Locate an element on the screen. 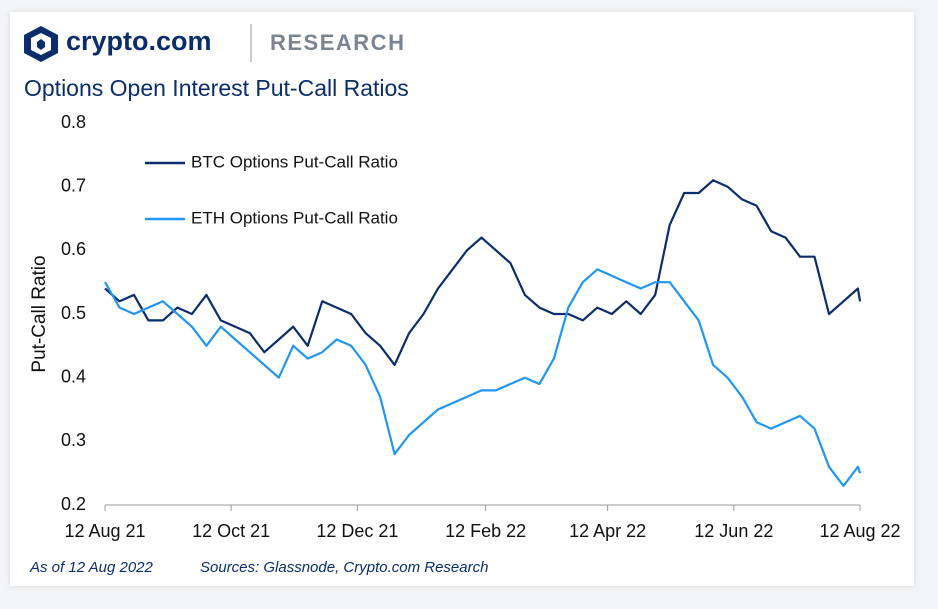 This screenshot has width=938, height=609. y-tick-label: 0.8 is located at coordinates (73, 122).